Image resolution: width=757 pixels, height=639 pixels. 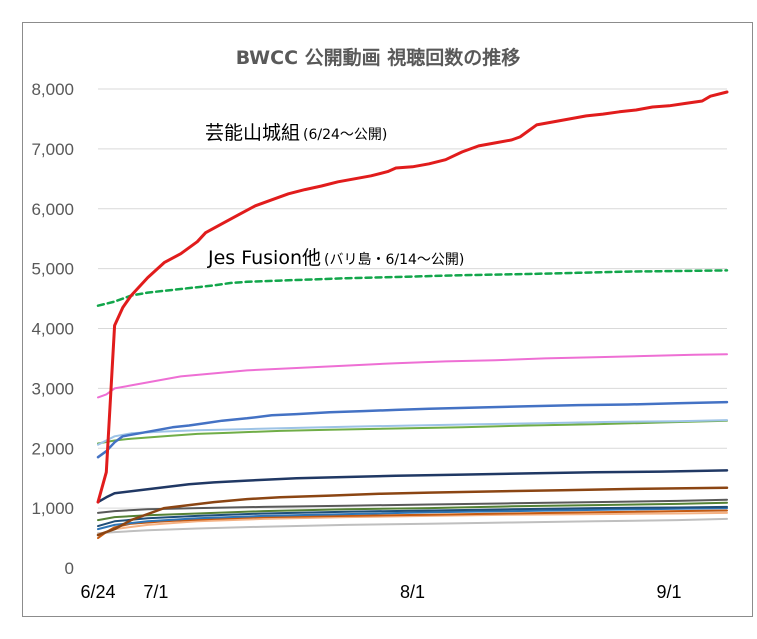 I want to click on y-tick-label: 0, so click(x=69, y=568).